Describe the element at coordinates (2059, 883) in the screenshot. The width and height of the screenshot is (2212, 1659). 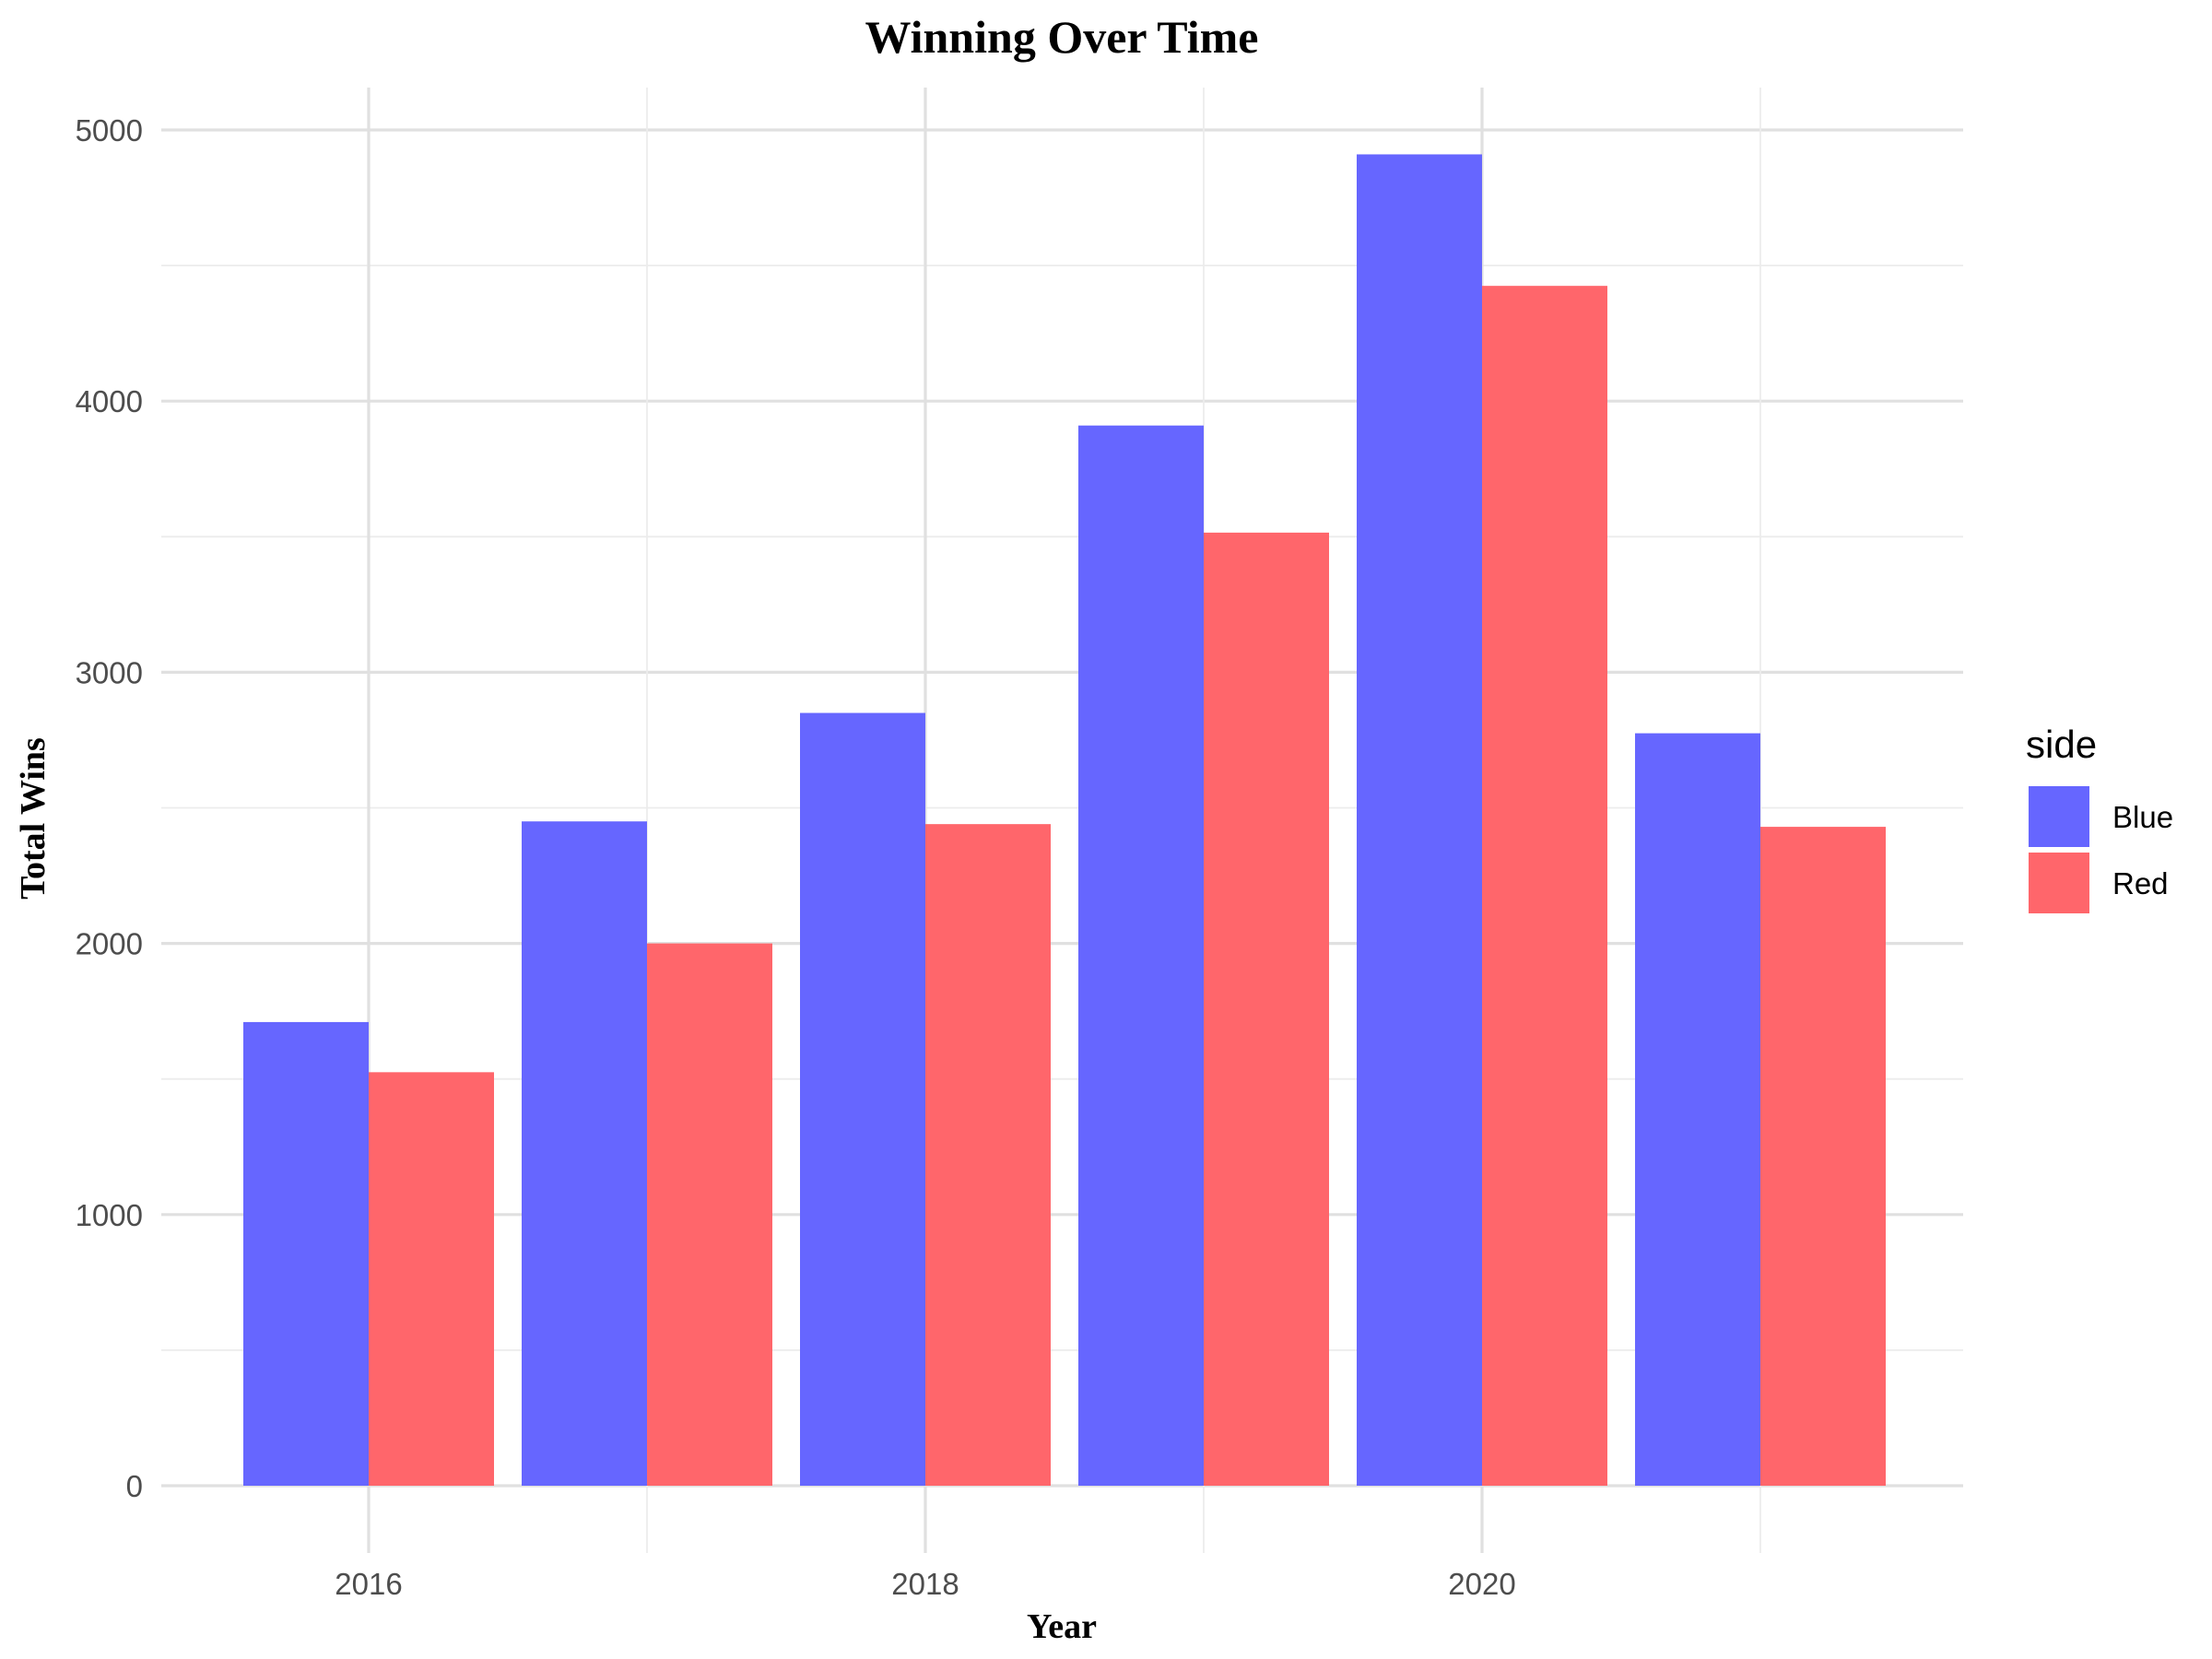
I see `legend-swatch-red` at that location.